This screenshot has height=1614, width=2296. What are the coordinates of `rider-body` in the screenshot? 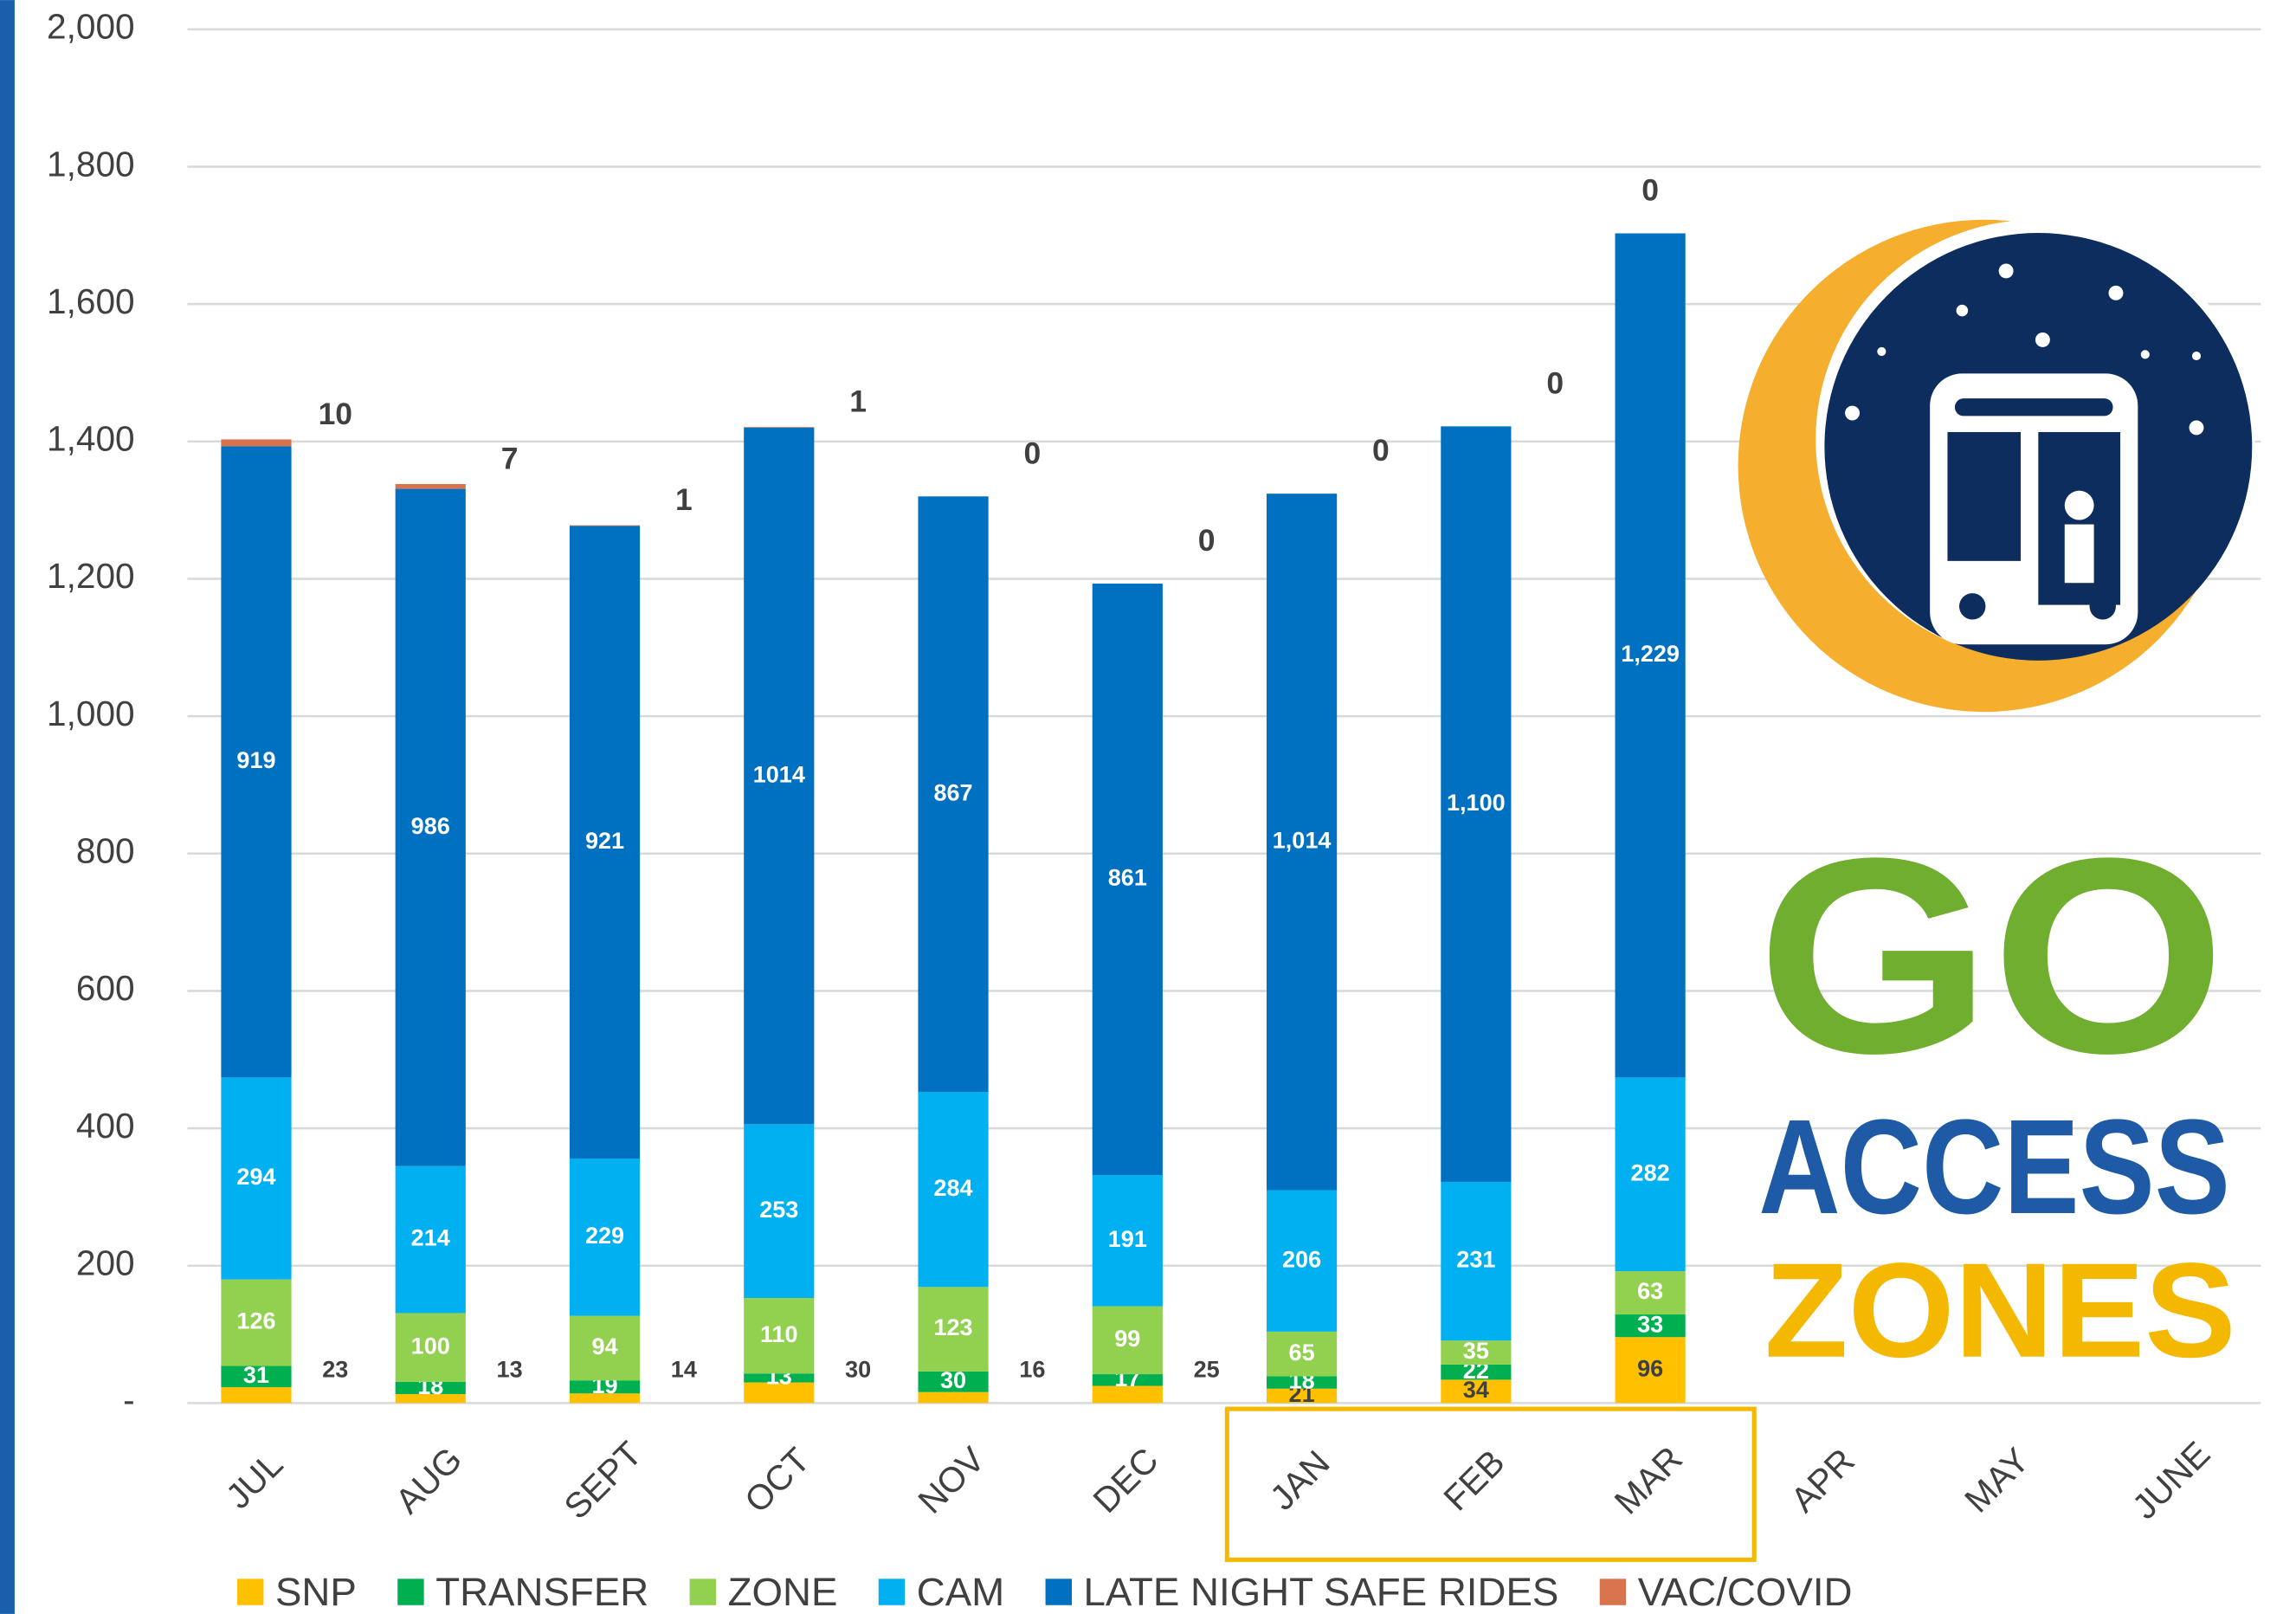 It's located at (2079, 554).